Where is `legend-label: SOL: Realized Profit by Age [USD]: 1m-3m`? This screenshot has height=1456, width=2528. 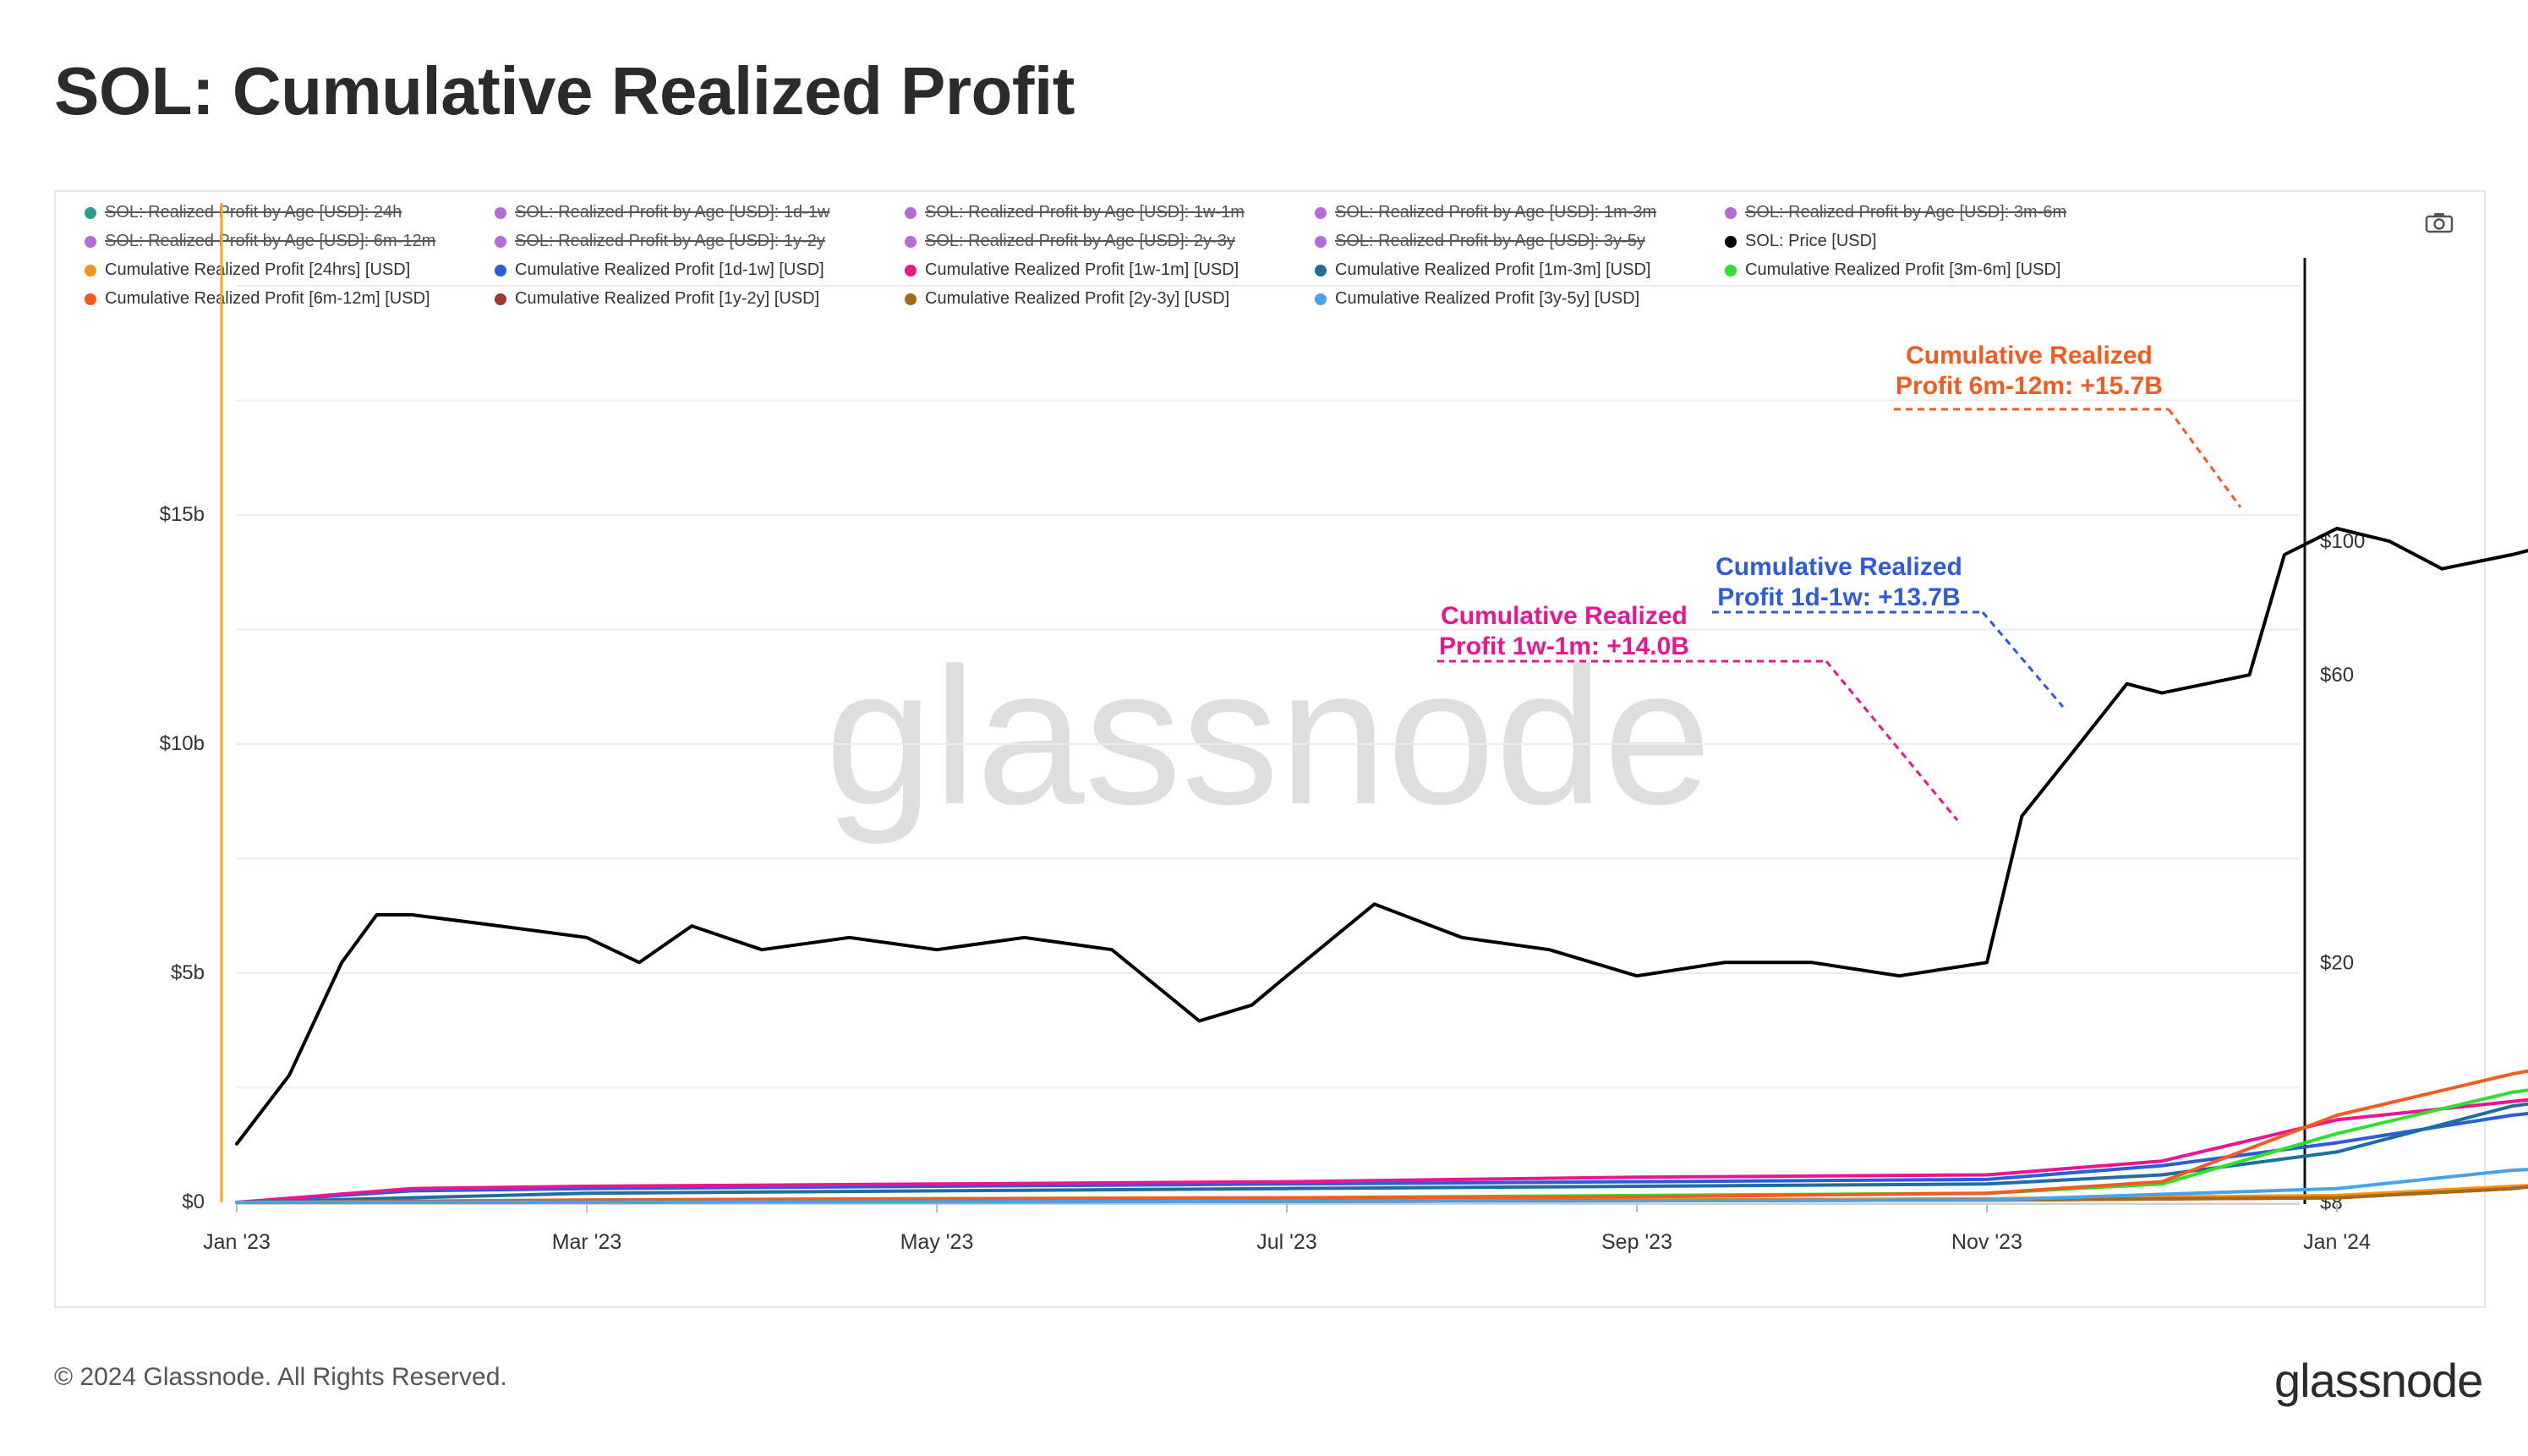
legend-label: SOL: Realized Profit by Age [USD]: 1m-3m is located at coordinates (1496, 212).